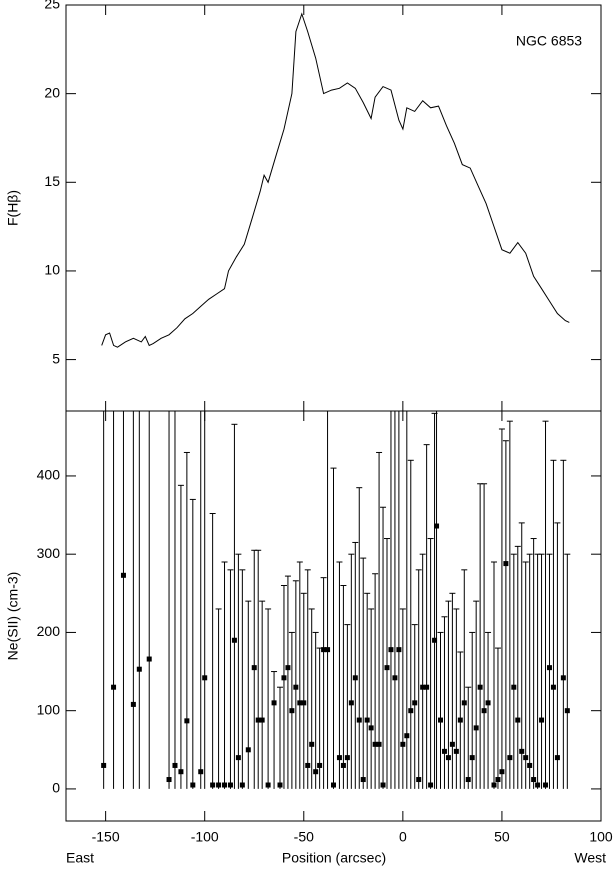 The height and width of the screenshot is (874, 616). What do you see at coordinates (13, 208) in the screenshot?
I see `y-axis-label: F(Hβ)` at bounding box center [13, 208].